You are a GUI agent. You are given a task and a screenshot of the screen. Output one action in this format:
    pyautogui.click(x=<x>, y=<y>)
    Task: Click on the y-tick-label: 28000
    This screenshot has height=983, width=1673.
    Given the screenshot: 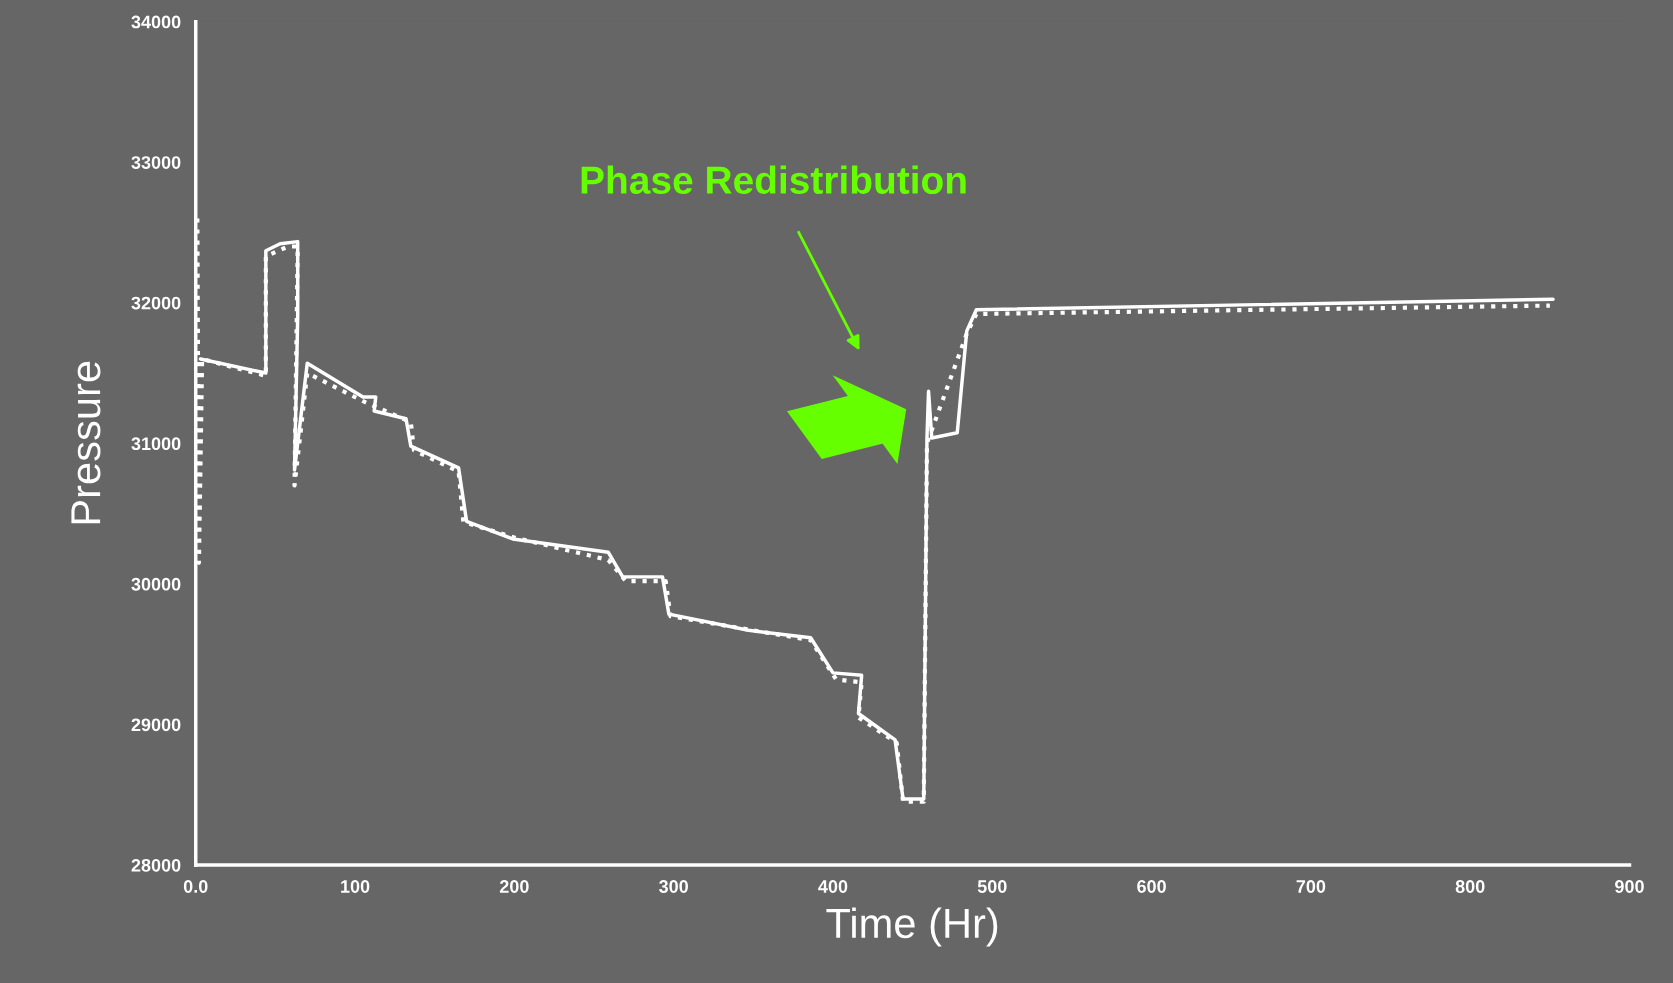 What is the action you would take?
    pyautogui.click(x=156, y=865)
    